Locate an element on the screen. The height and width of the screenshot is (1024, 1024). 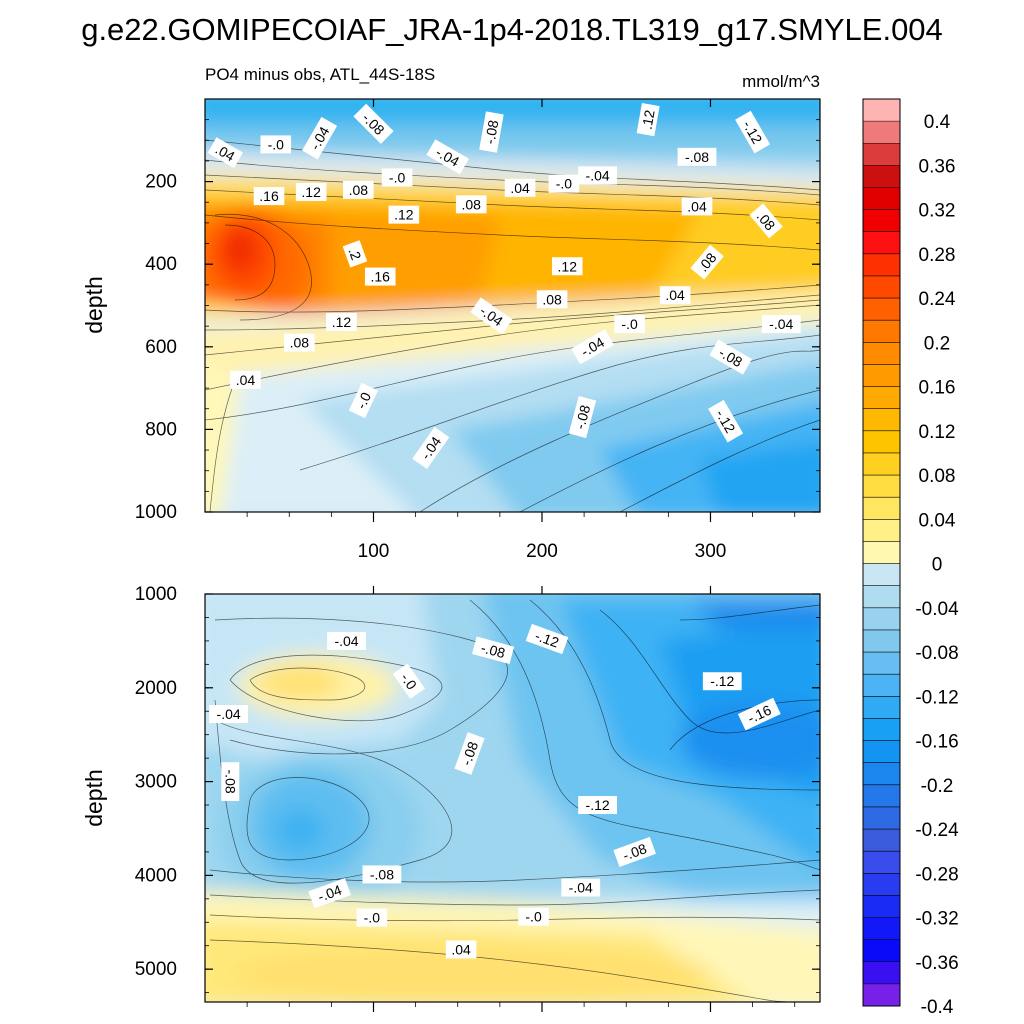
contour-label: .16 is located at coordinates (269, 196).